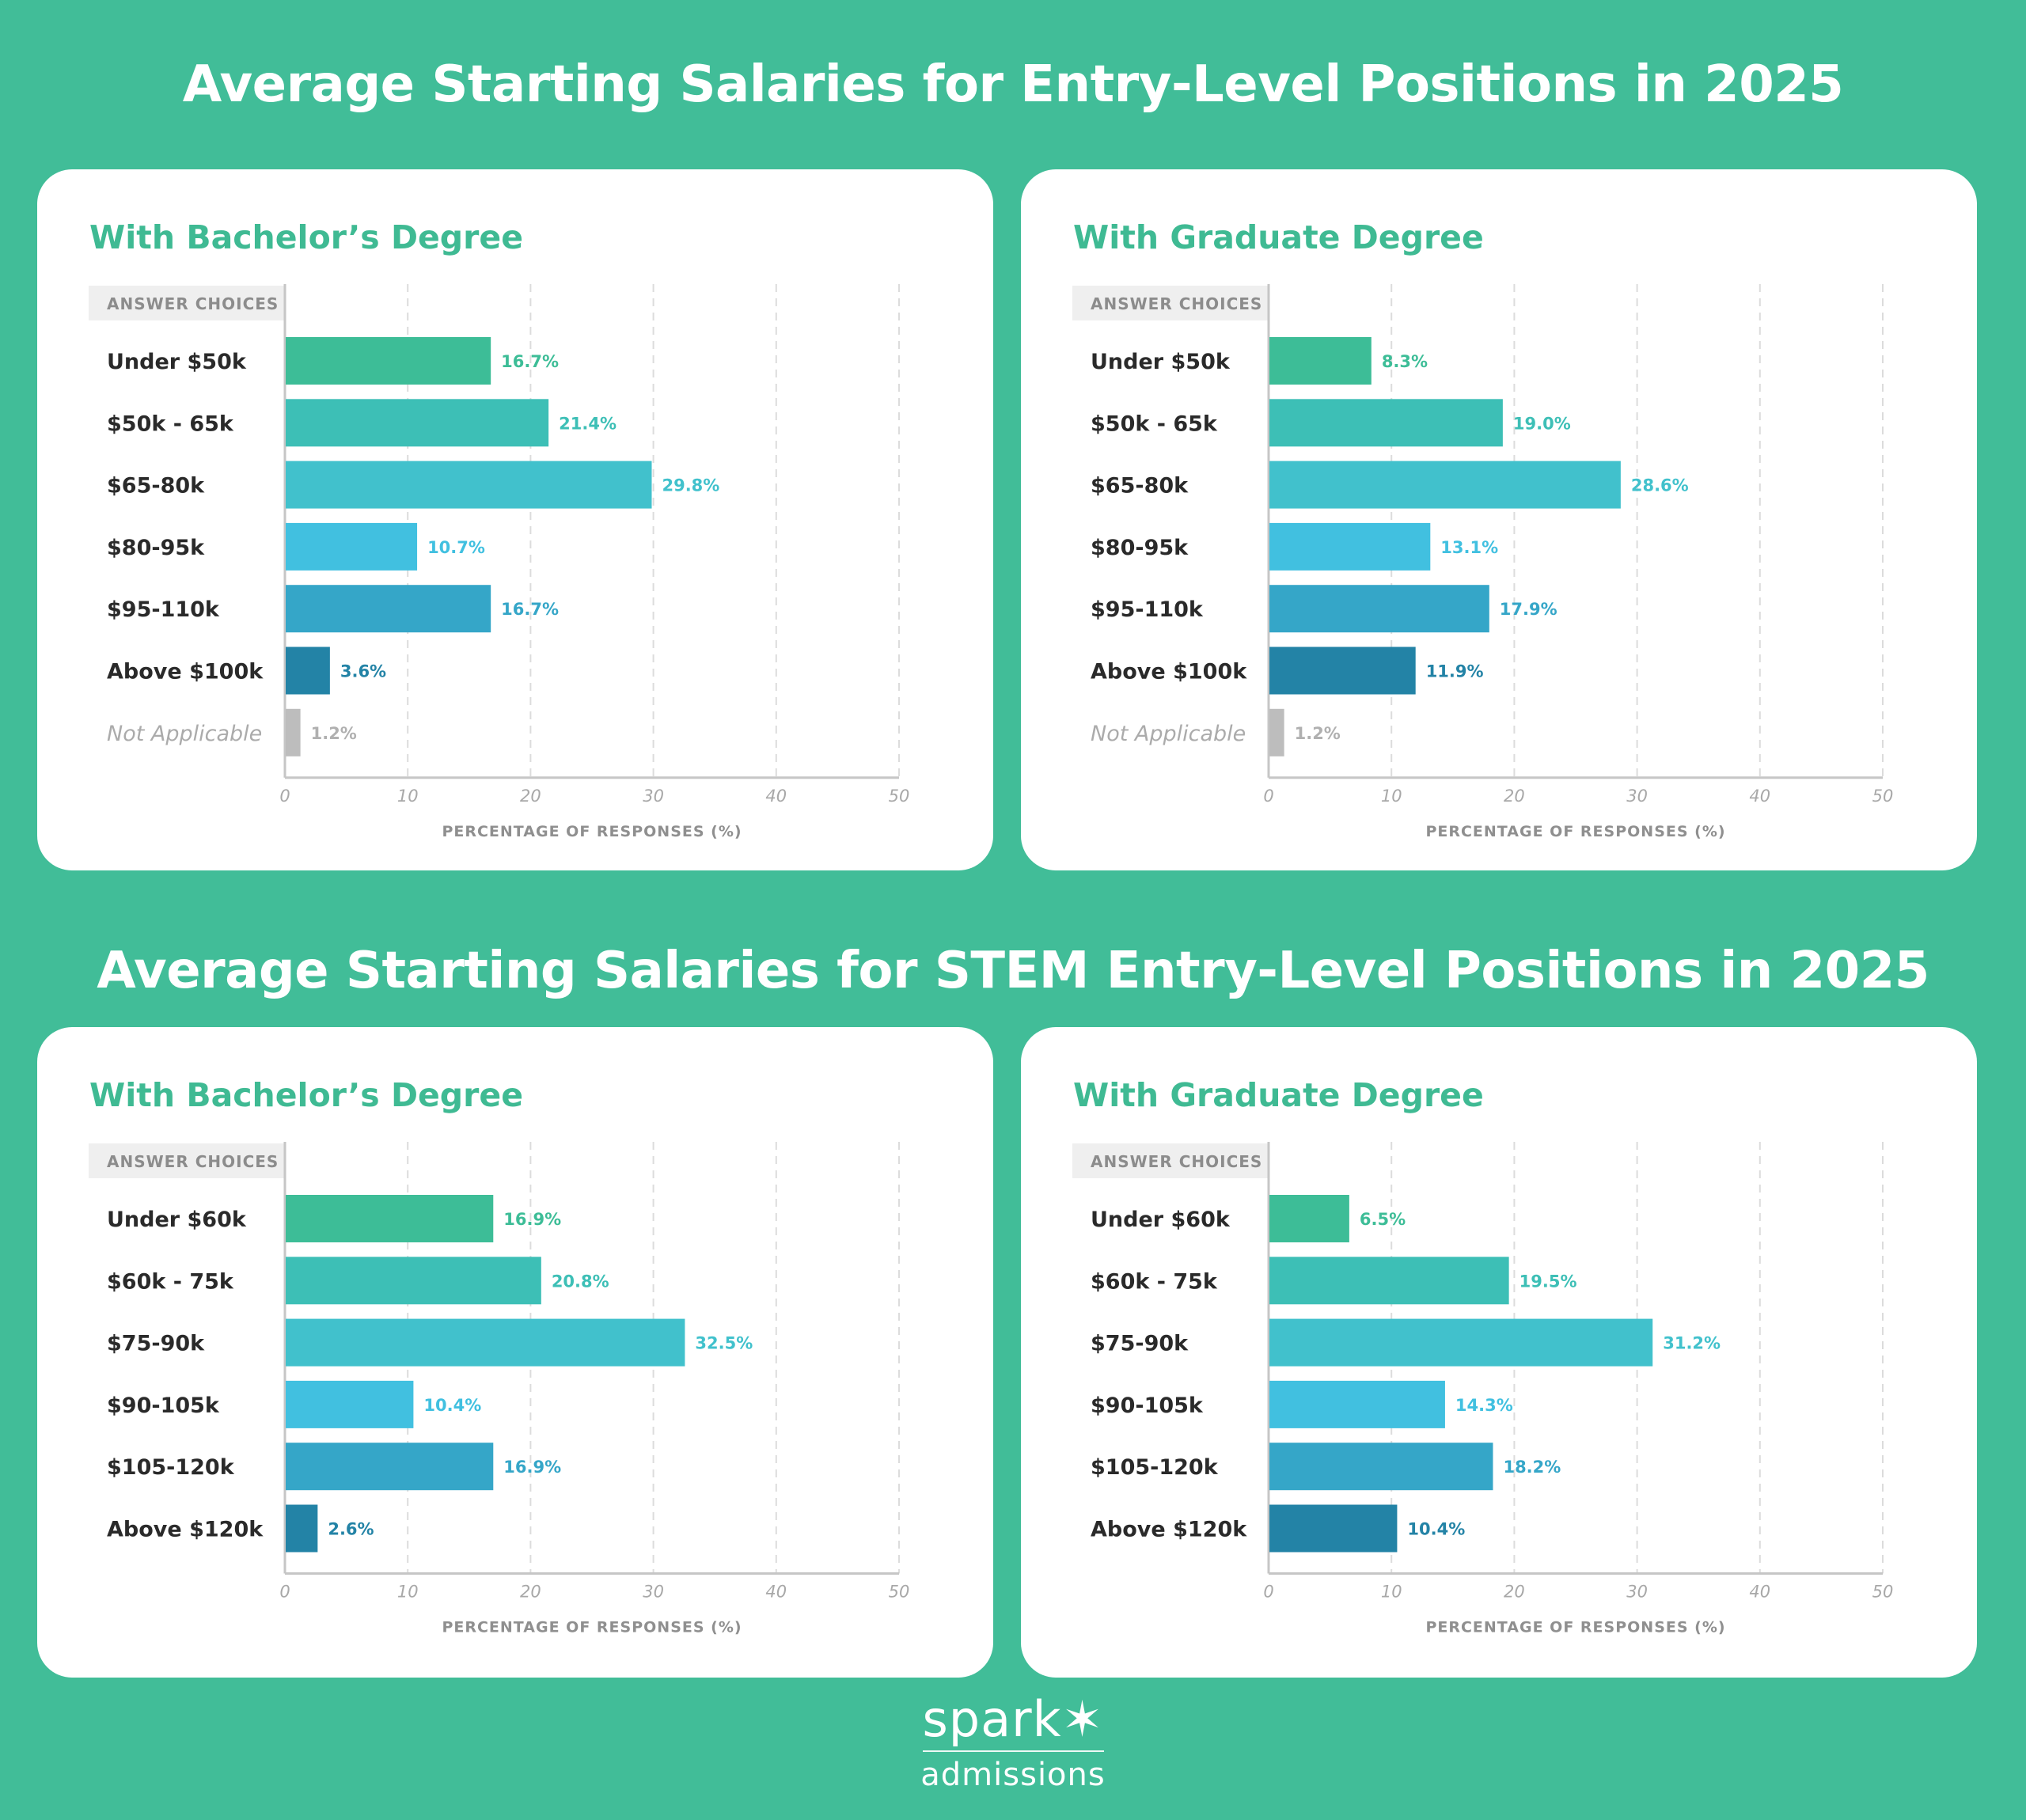 The height and width of the screenshot is (1820, 2026). Describe the element at coordinates (992, 1719) in the screenshot. I see `logo-word: spark` at that location.